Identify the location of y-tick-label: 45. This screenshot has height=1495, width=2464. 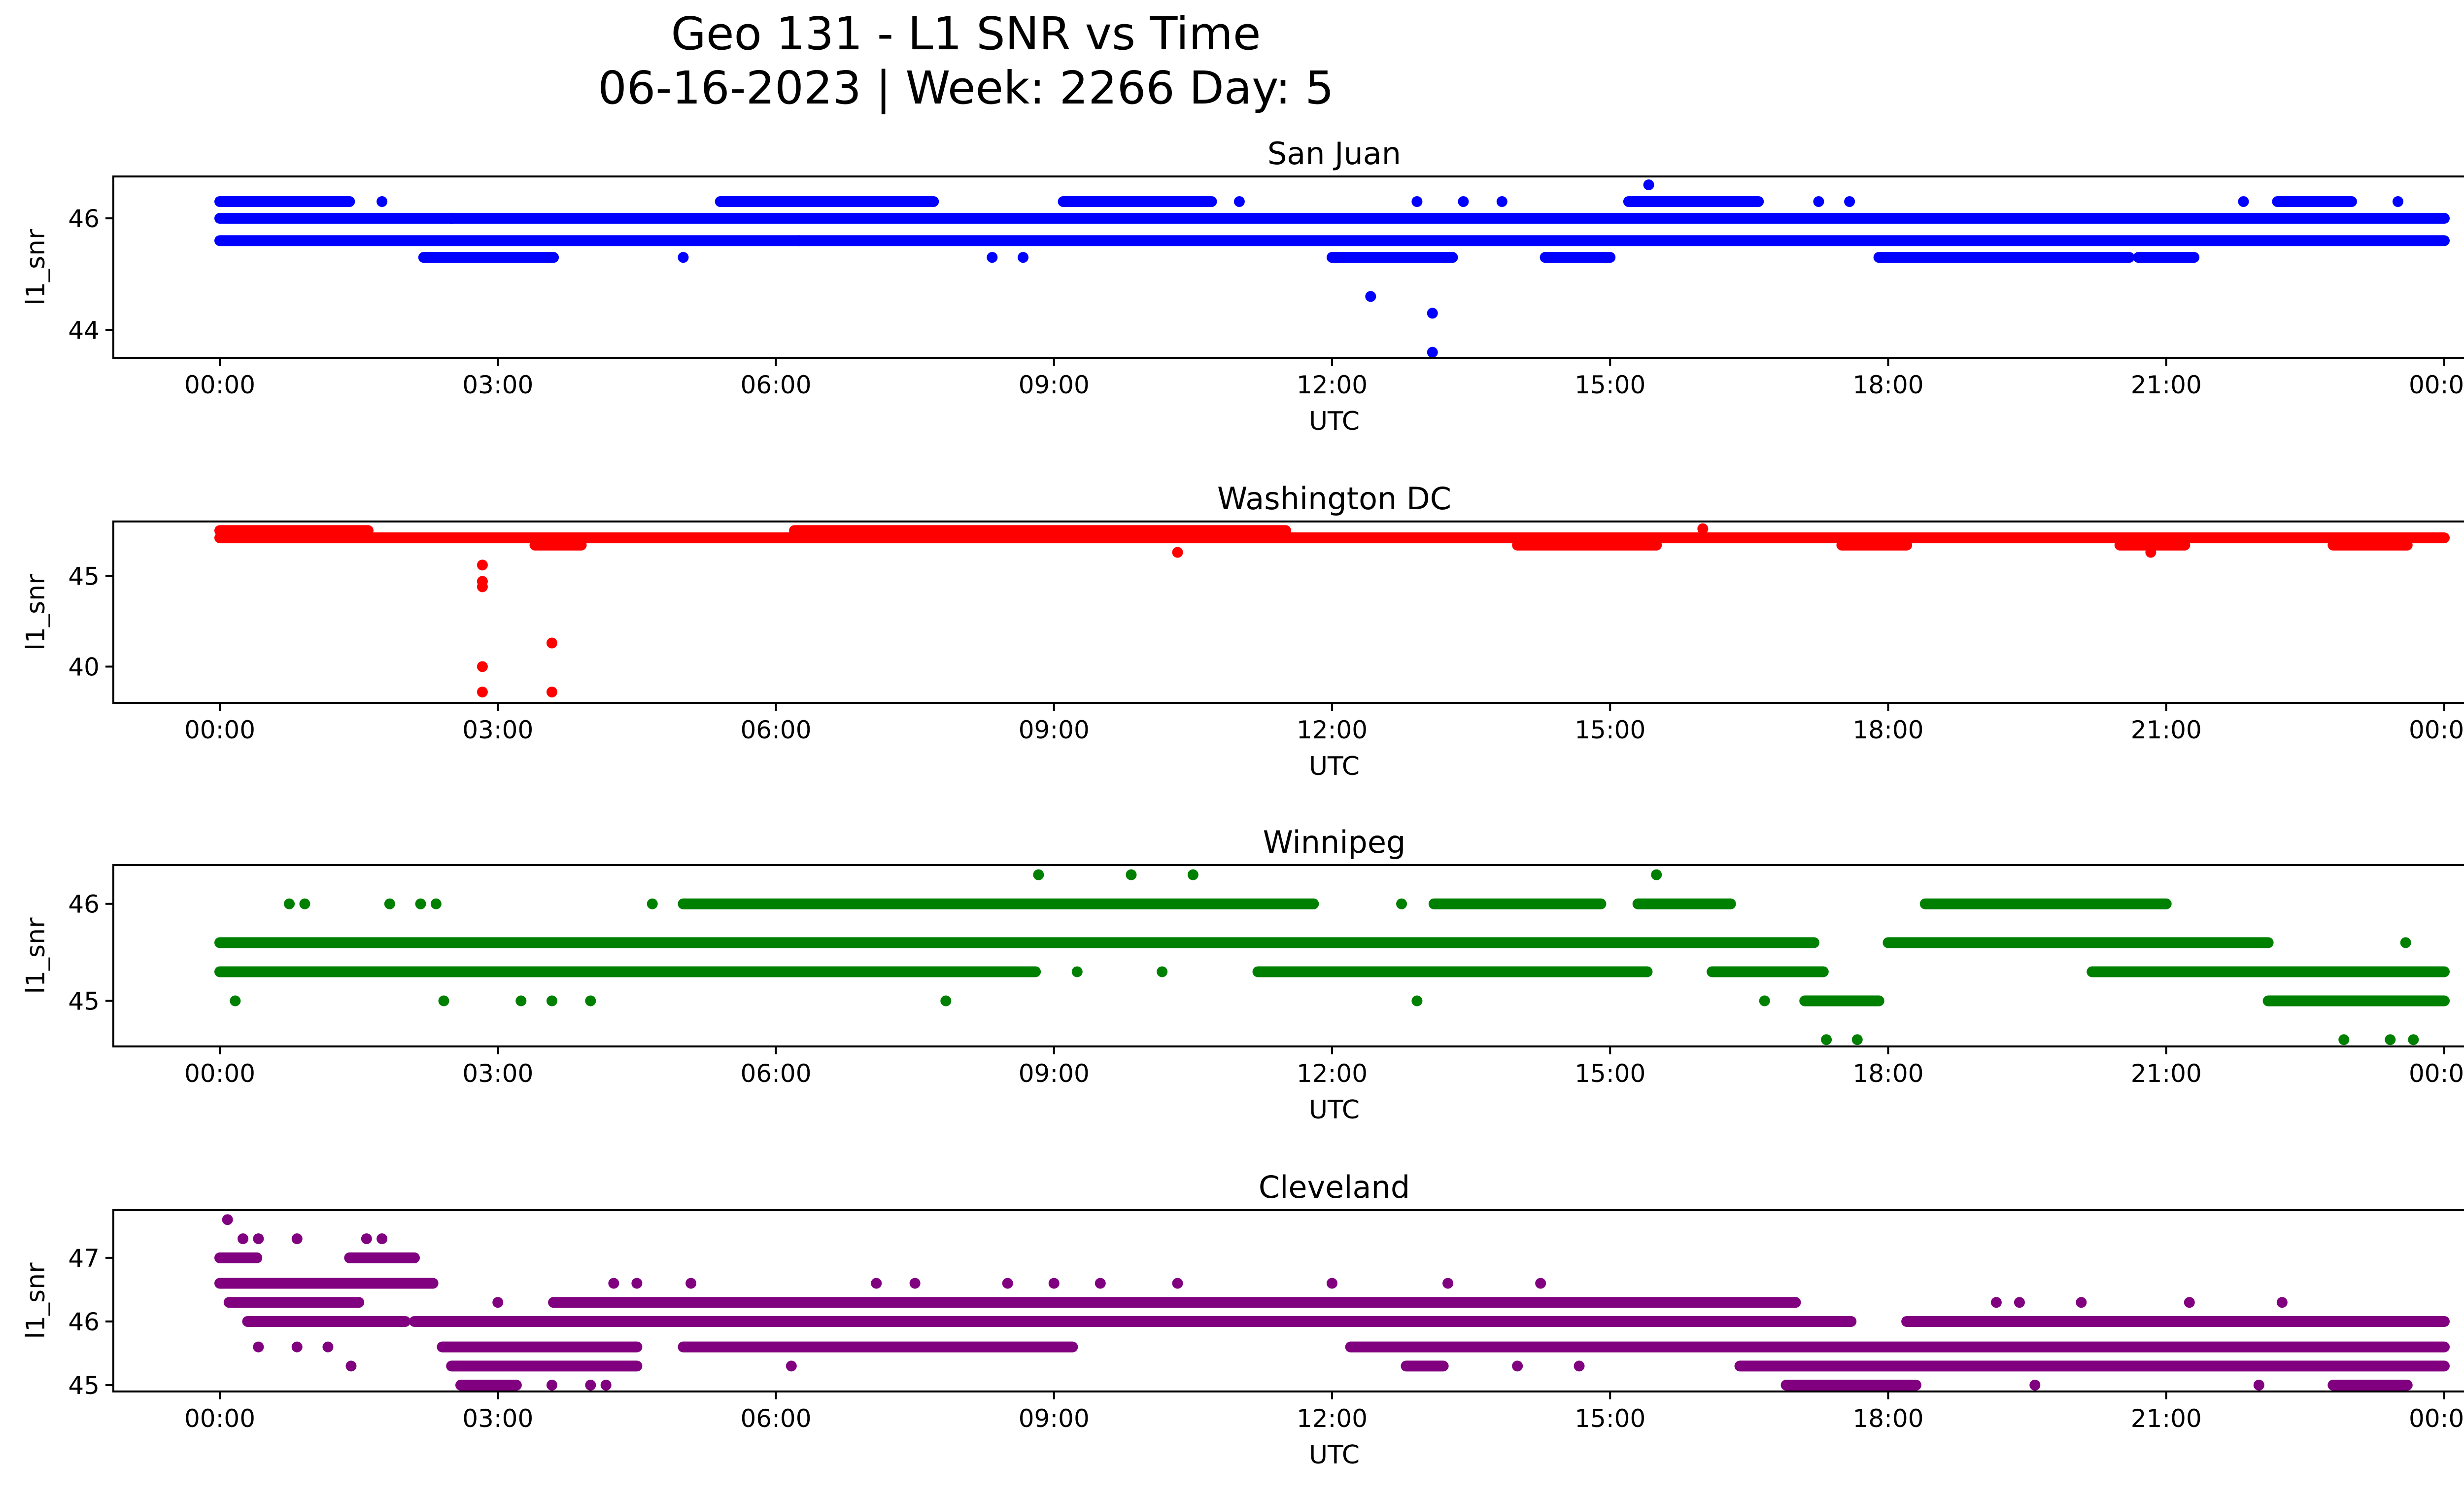
(84, 576).